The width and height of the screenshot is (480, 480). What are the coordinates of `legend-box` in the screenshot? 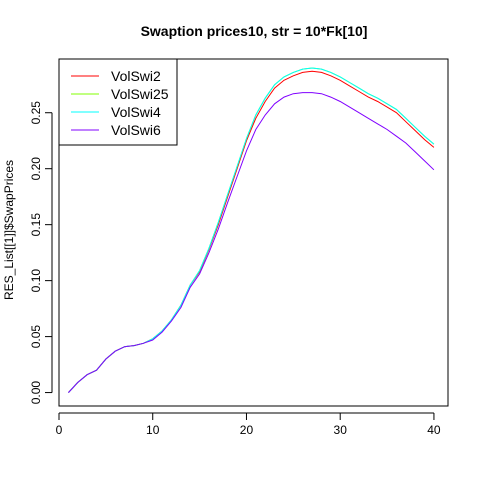 It's located at (118, 102).